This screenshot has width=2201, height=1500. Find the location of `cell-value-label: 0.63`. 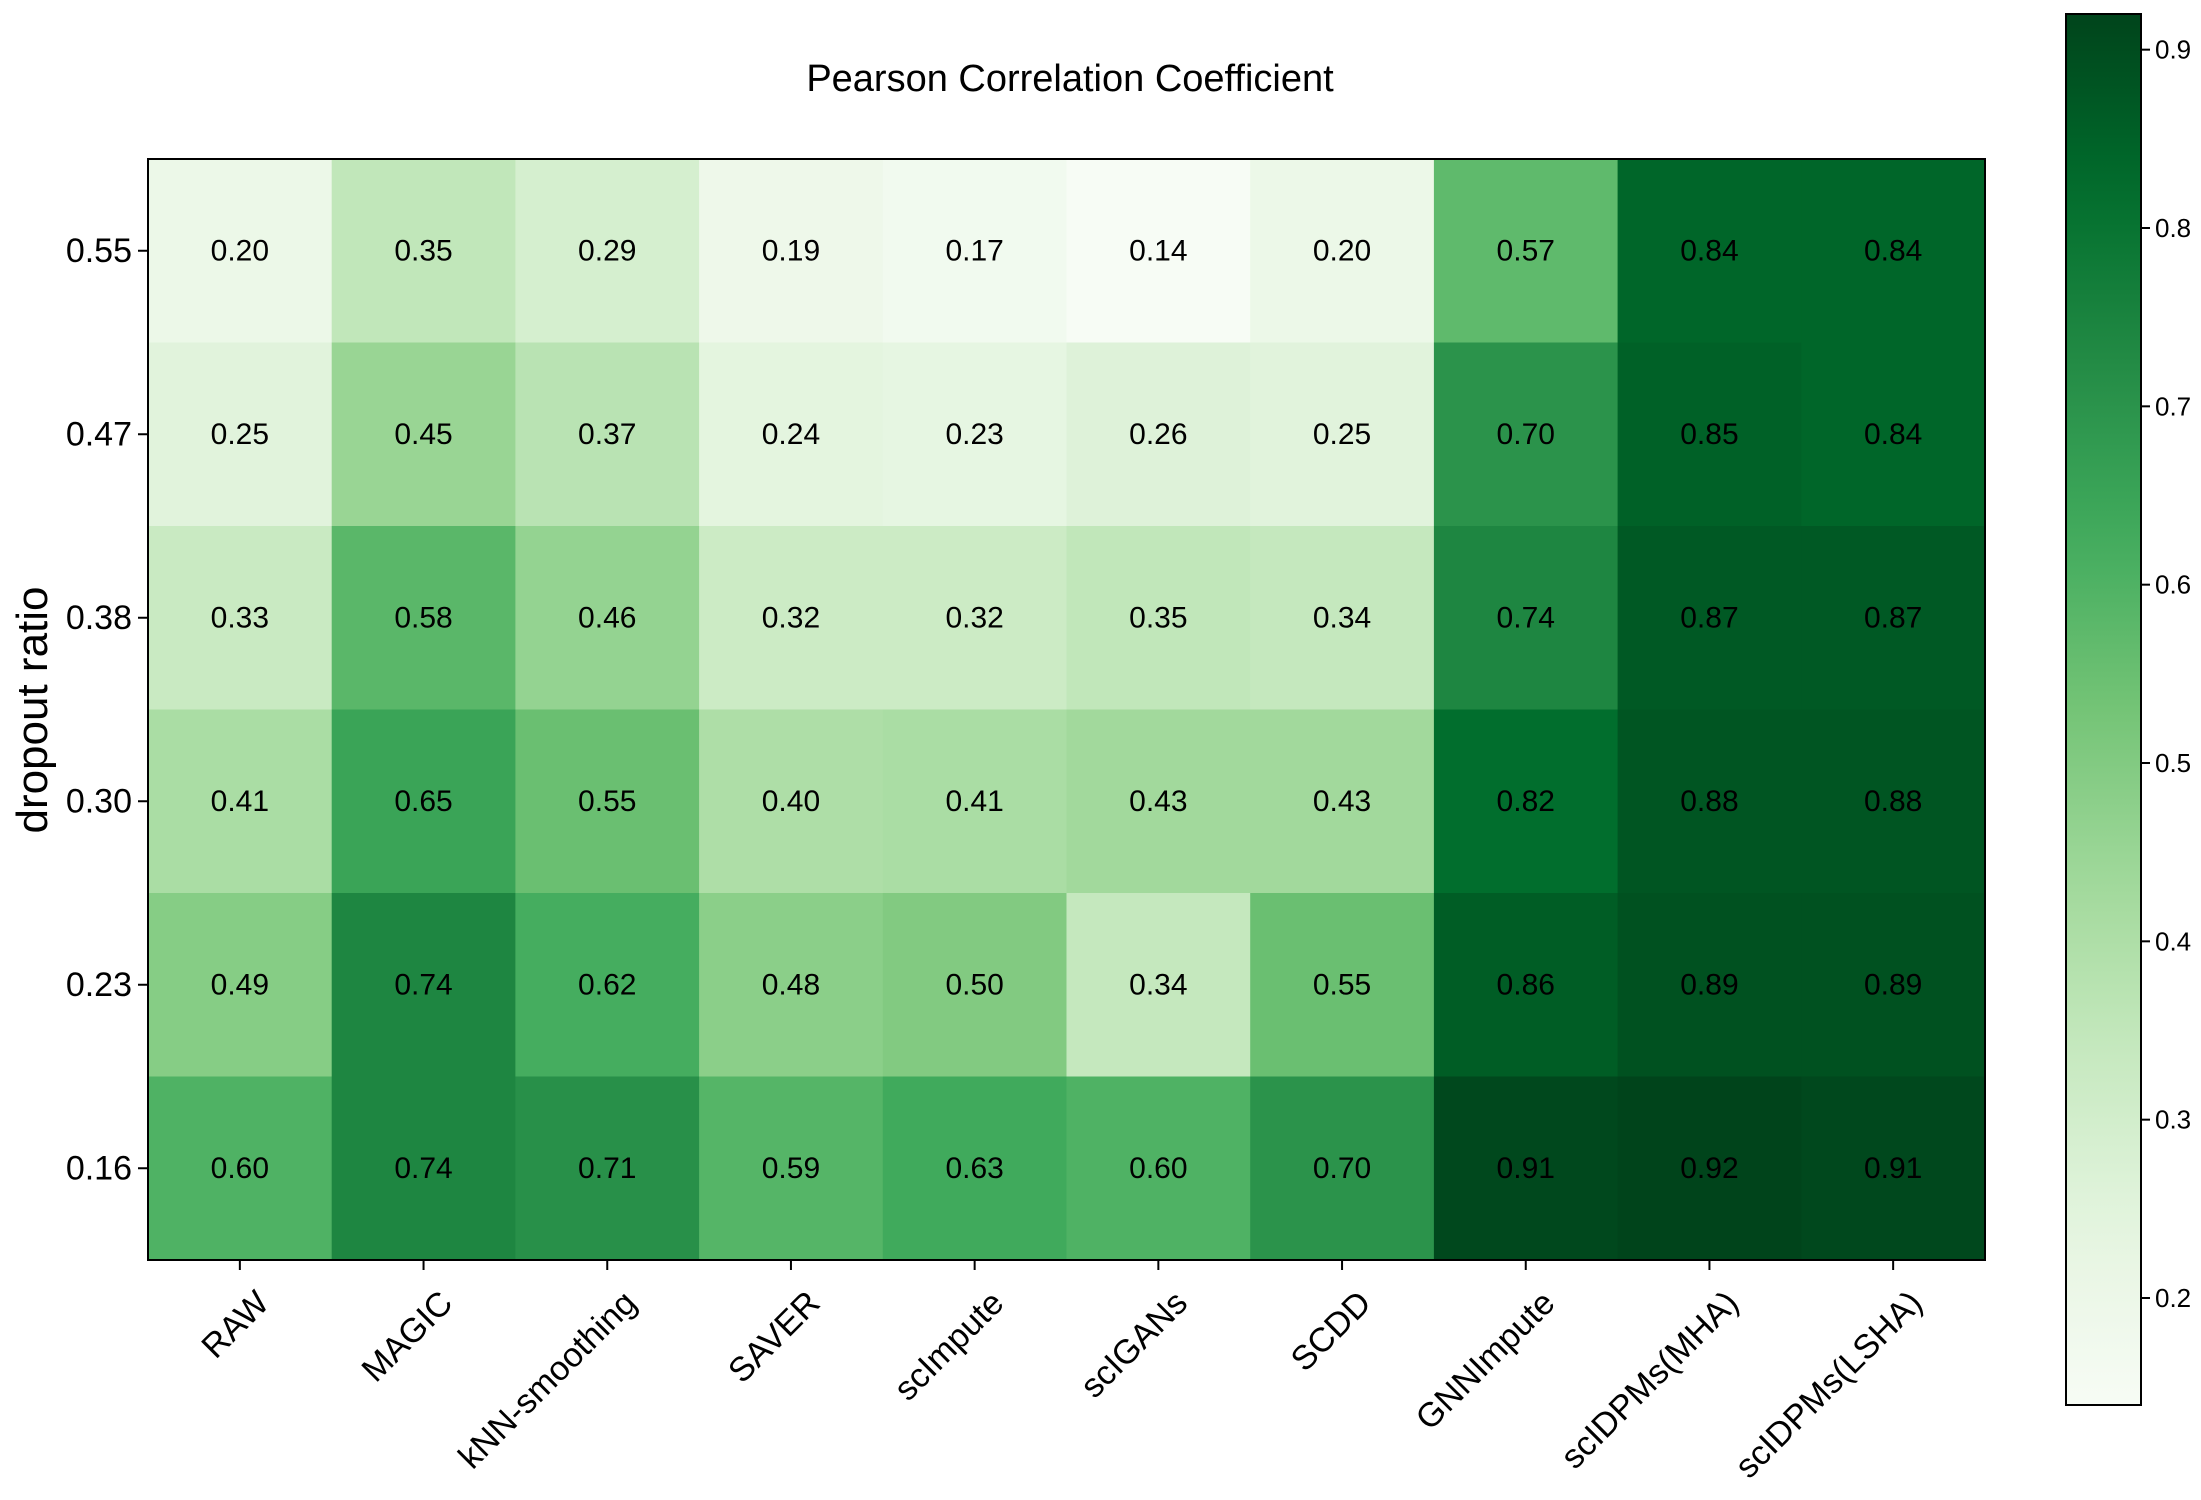

cell-value-label: 0.63 is located at coordinates (974, 1168).